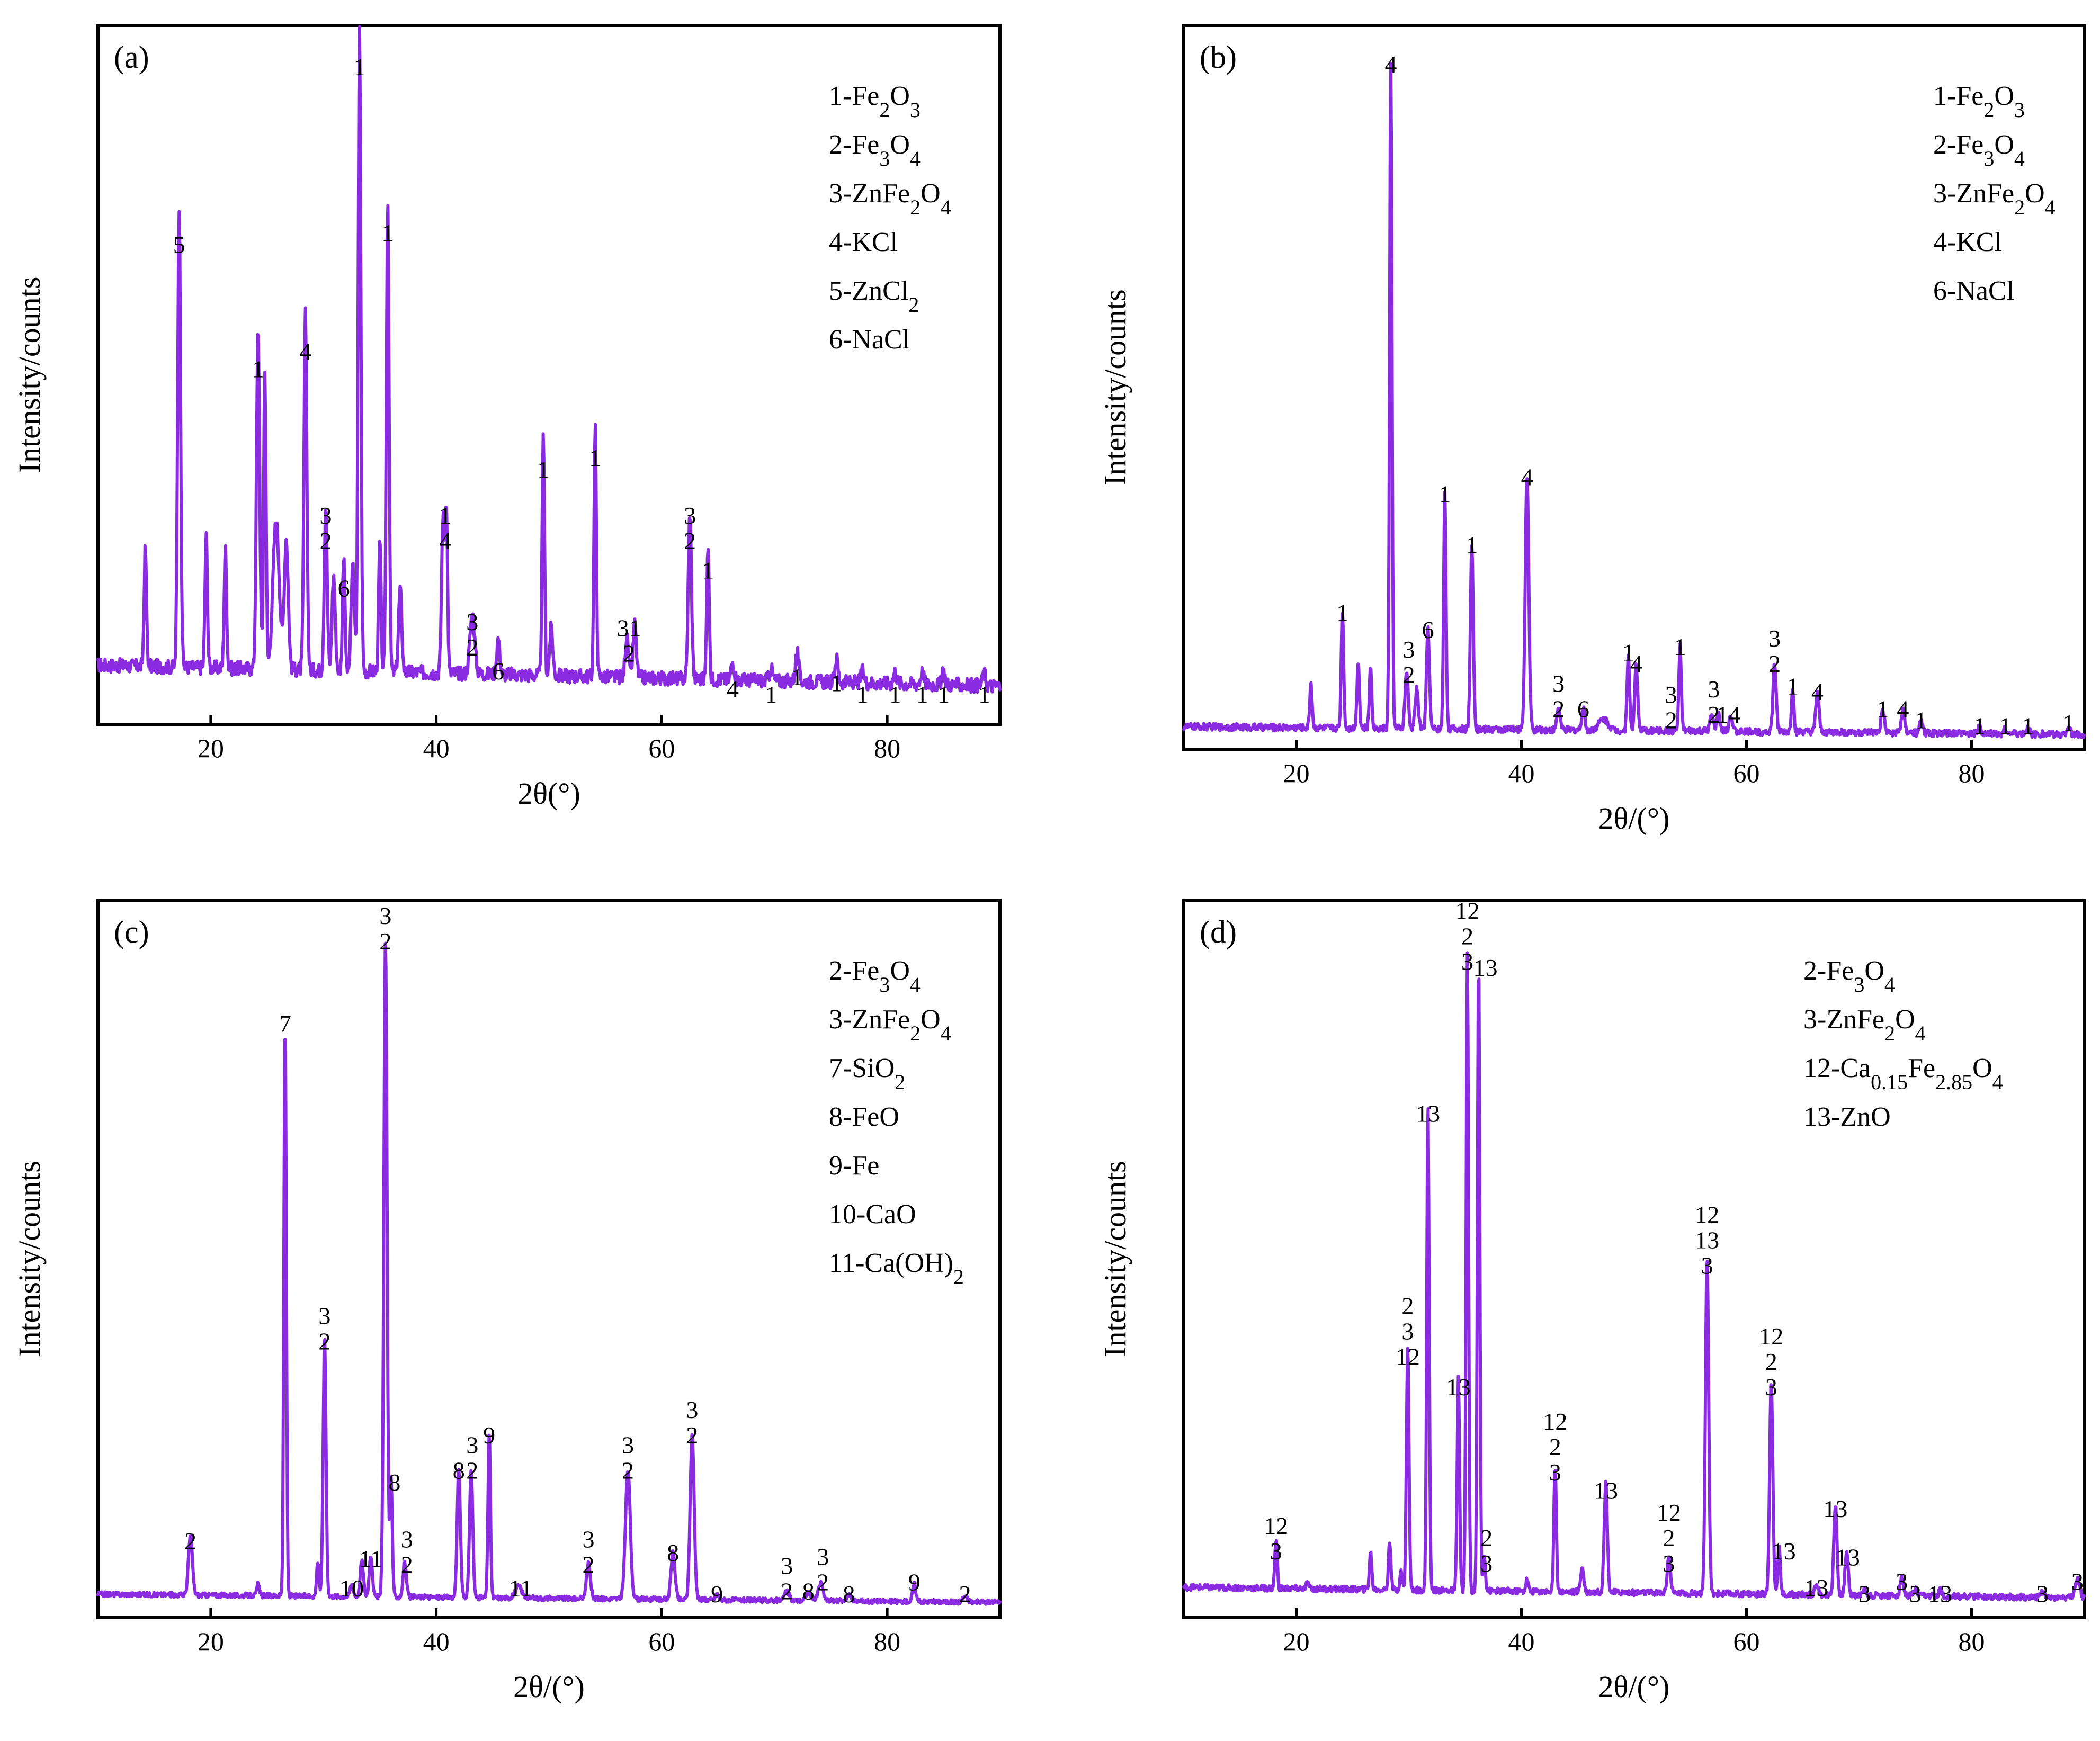 This screenshot has width=2100, height=1741. What do you see at coordinates (1903, 1044) in the screenshot?
I see `phase-legend: 2-Fe3O4 3-ZnFe2O4 12-Ca0.15Fe2.85O4 13-ZnO` at bounding box center [1903, 1044].